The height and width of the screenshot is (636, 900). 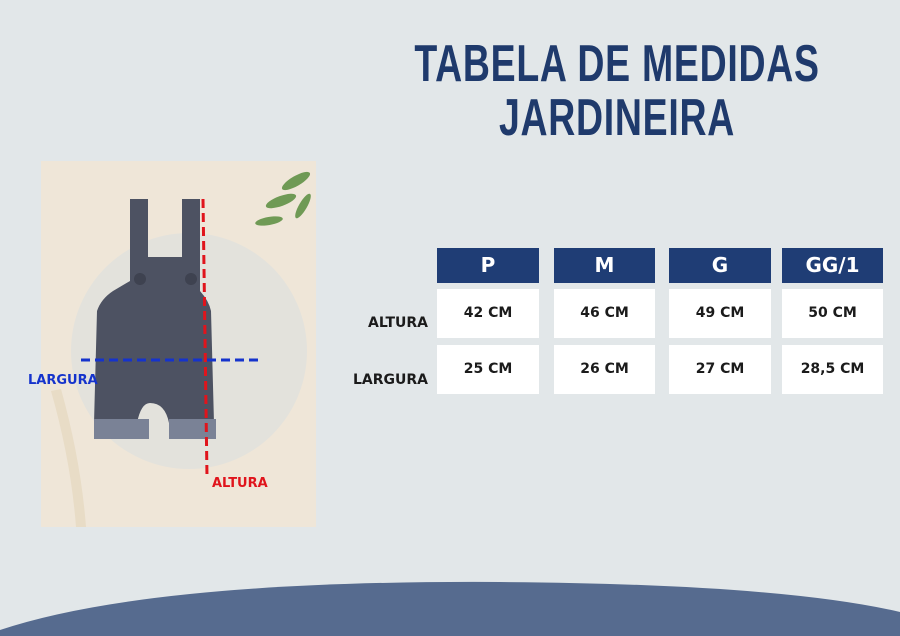 What do you see at coordinates (832, 313) in the screenshot?
I see `table-cell: 50 CM` at bounding box center [832, 313].